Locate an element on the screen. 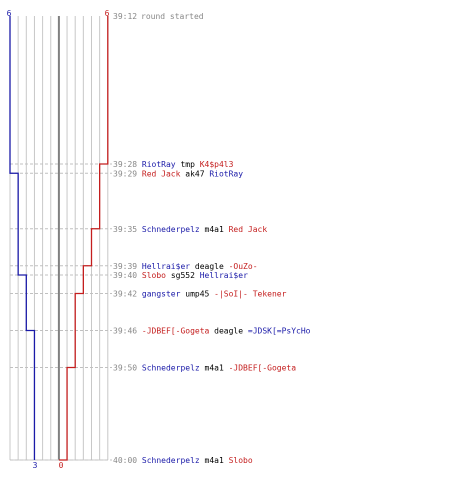 Image resolution: width=450 pixels, height=500 pixels. killer-name: Red Jack is located at coordinates (161, 173).